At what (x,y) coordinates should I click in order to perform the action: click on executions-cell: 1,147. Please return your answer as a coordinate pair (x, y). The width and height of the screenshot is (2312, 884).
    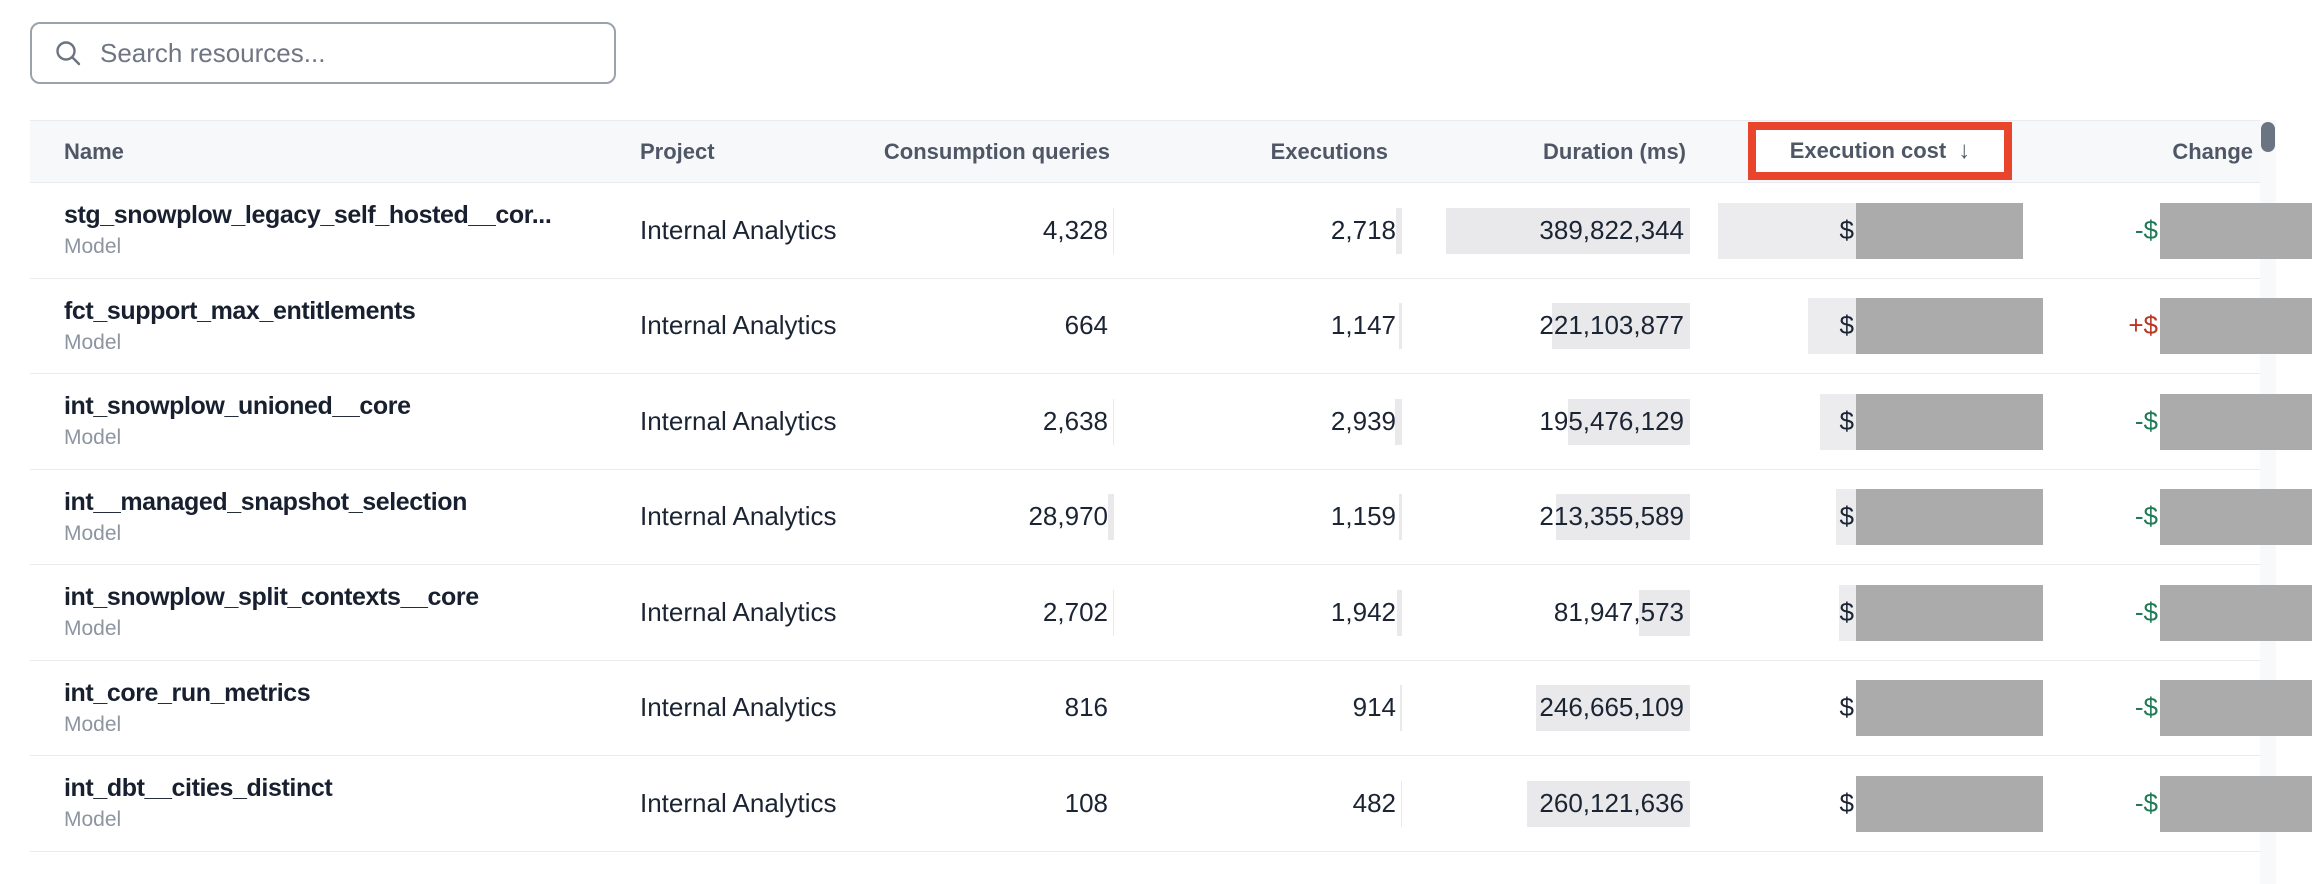
    Looking at the image, I should click on (1293, 326).